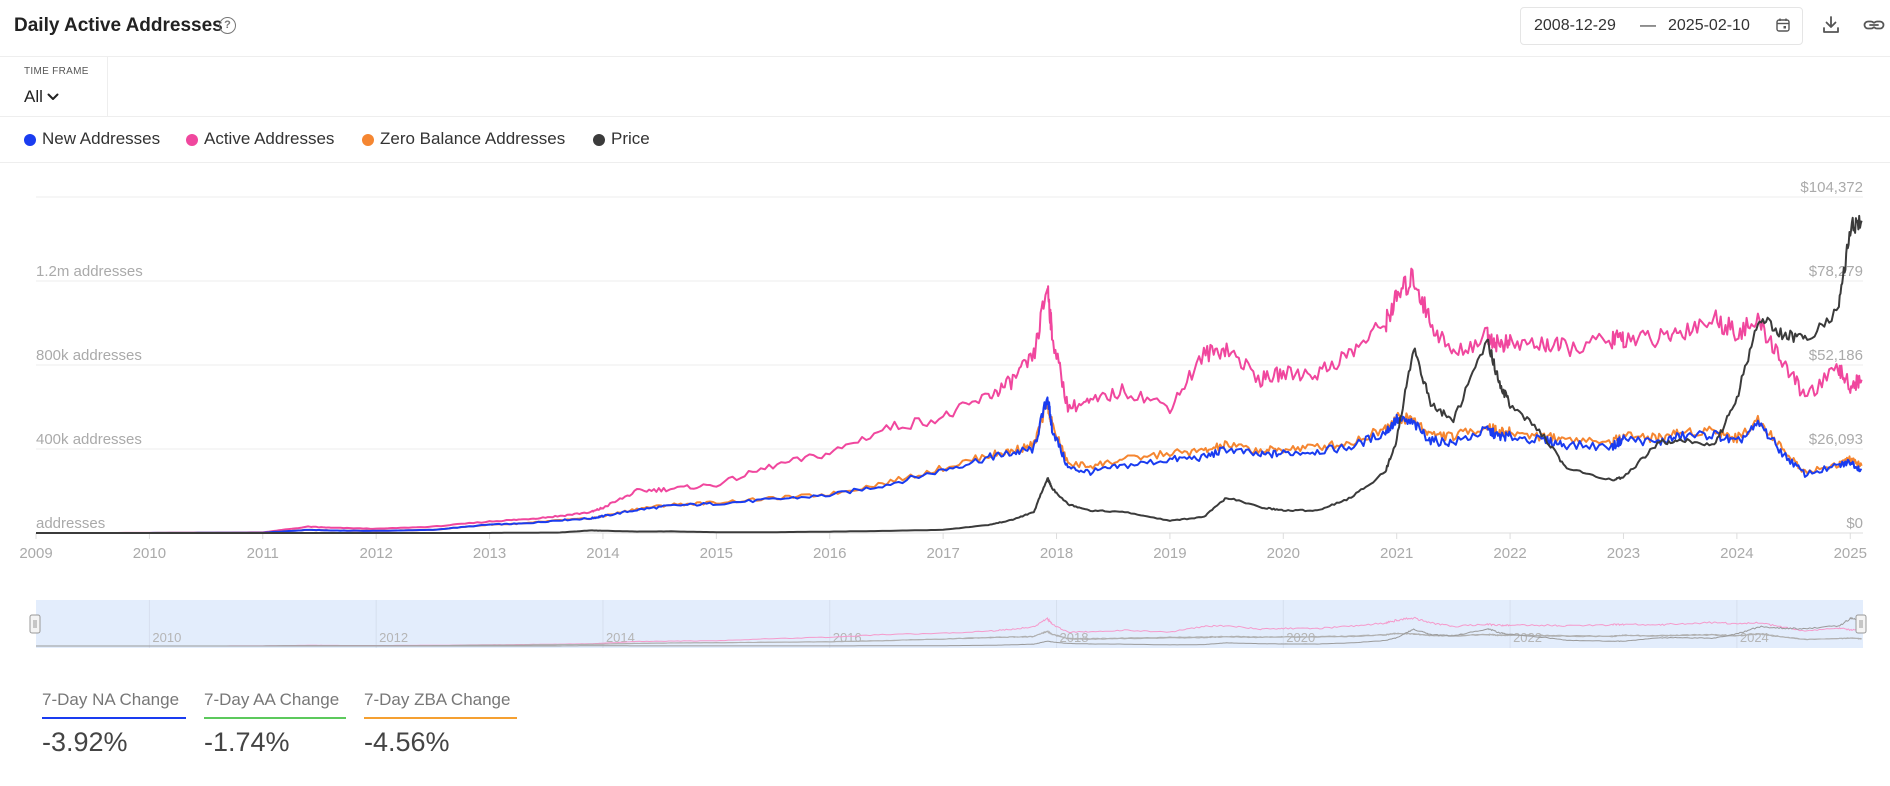  What do you see at coordinates (1661, 26) in the screenshot?
I see `date-range-picker: 2008-12-29 — 2025-02-10` at bounding box center [1661, 26].